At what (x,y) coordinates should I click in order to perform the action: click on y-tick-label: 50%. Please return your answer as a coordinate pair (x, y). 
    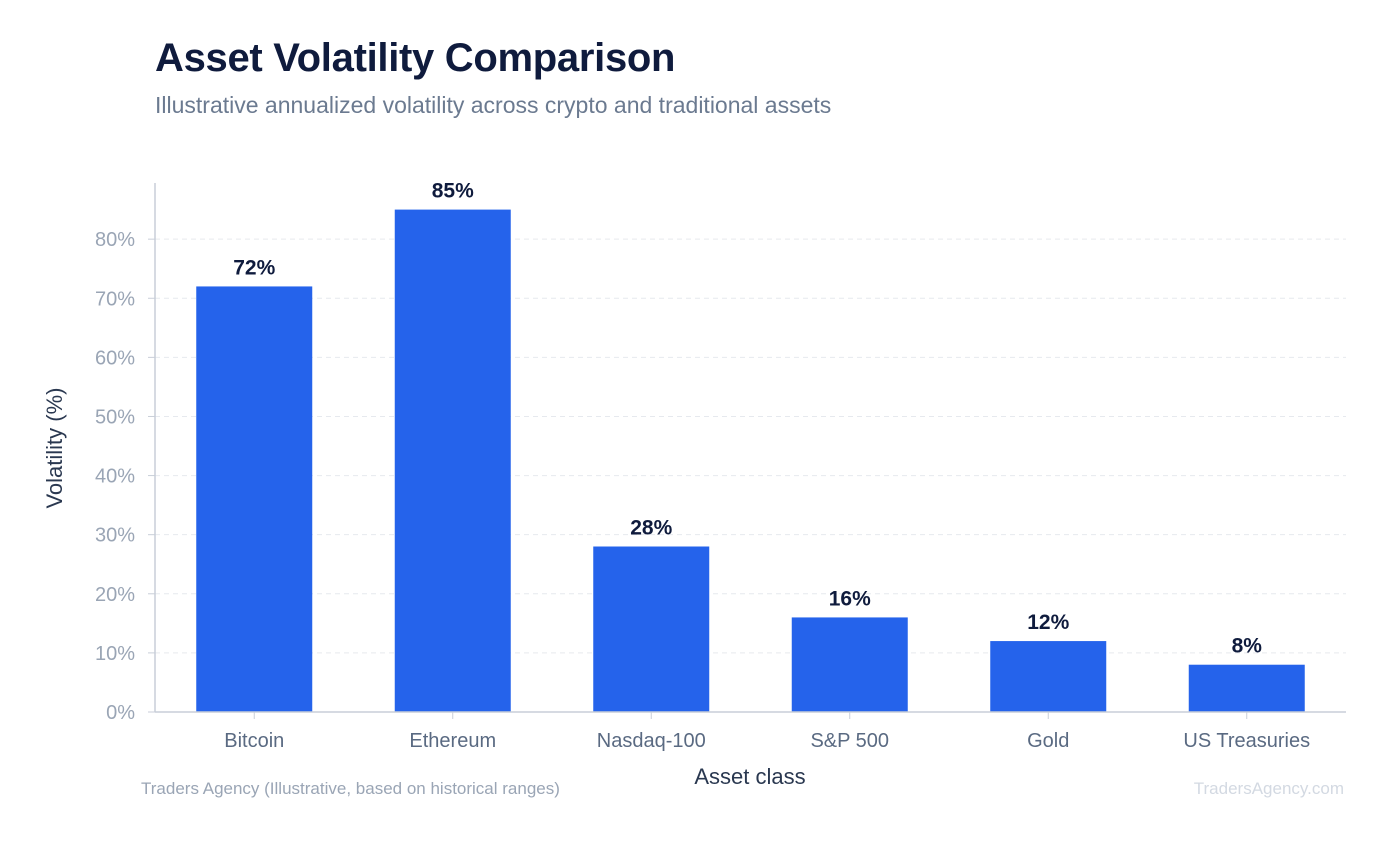
    Looking at the image, I should click on (115, 417).